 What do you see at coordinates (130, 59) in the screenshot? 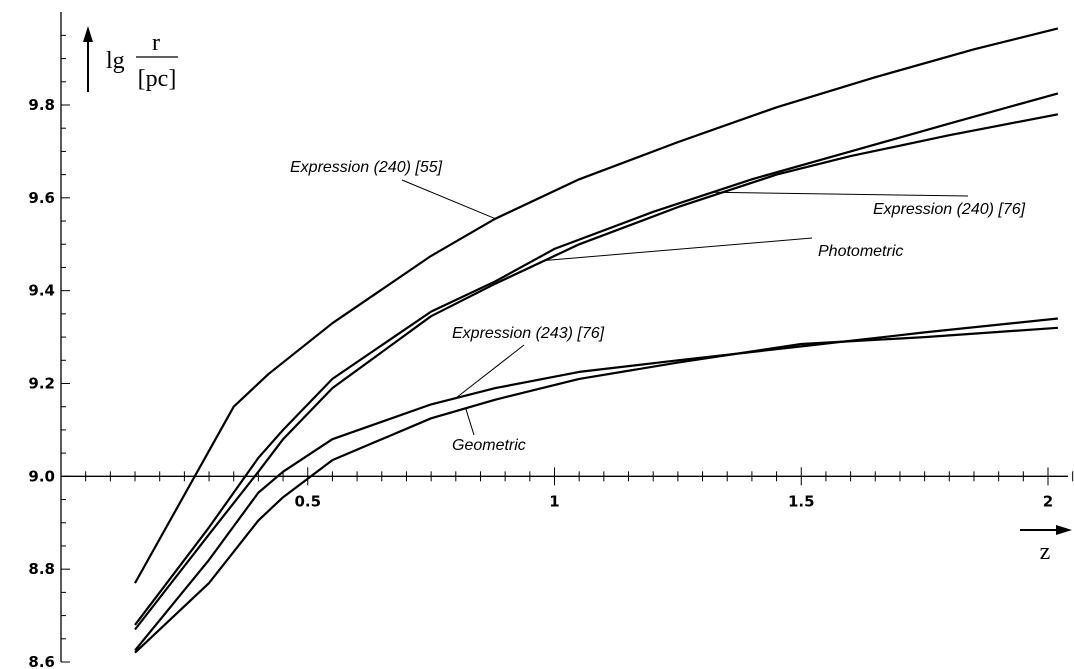
I see `y-axis-label: lg r [pc]` at bounding box center [130, 59].